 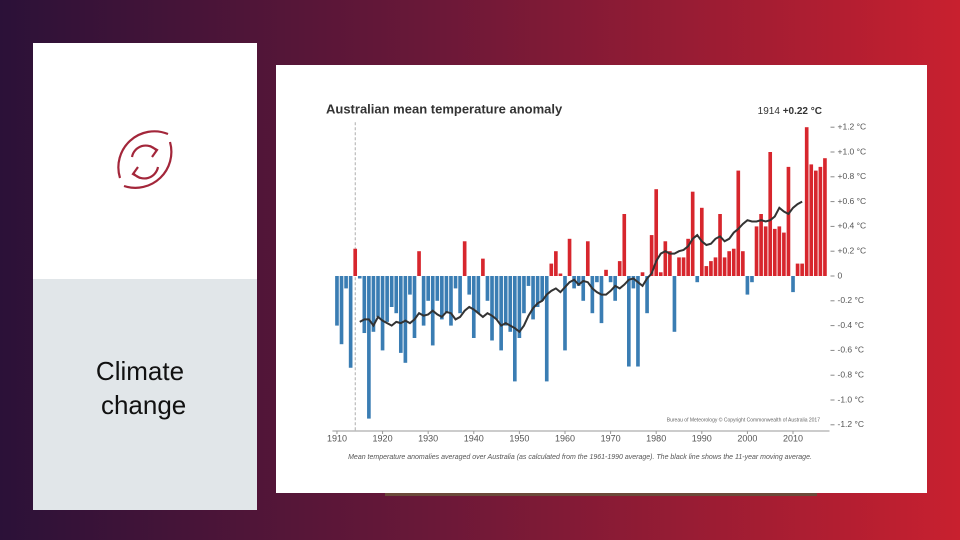 I want to click on slide-label-line: change, so click(x=140, y=405).